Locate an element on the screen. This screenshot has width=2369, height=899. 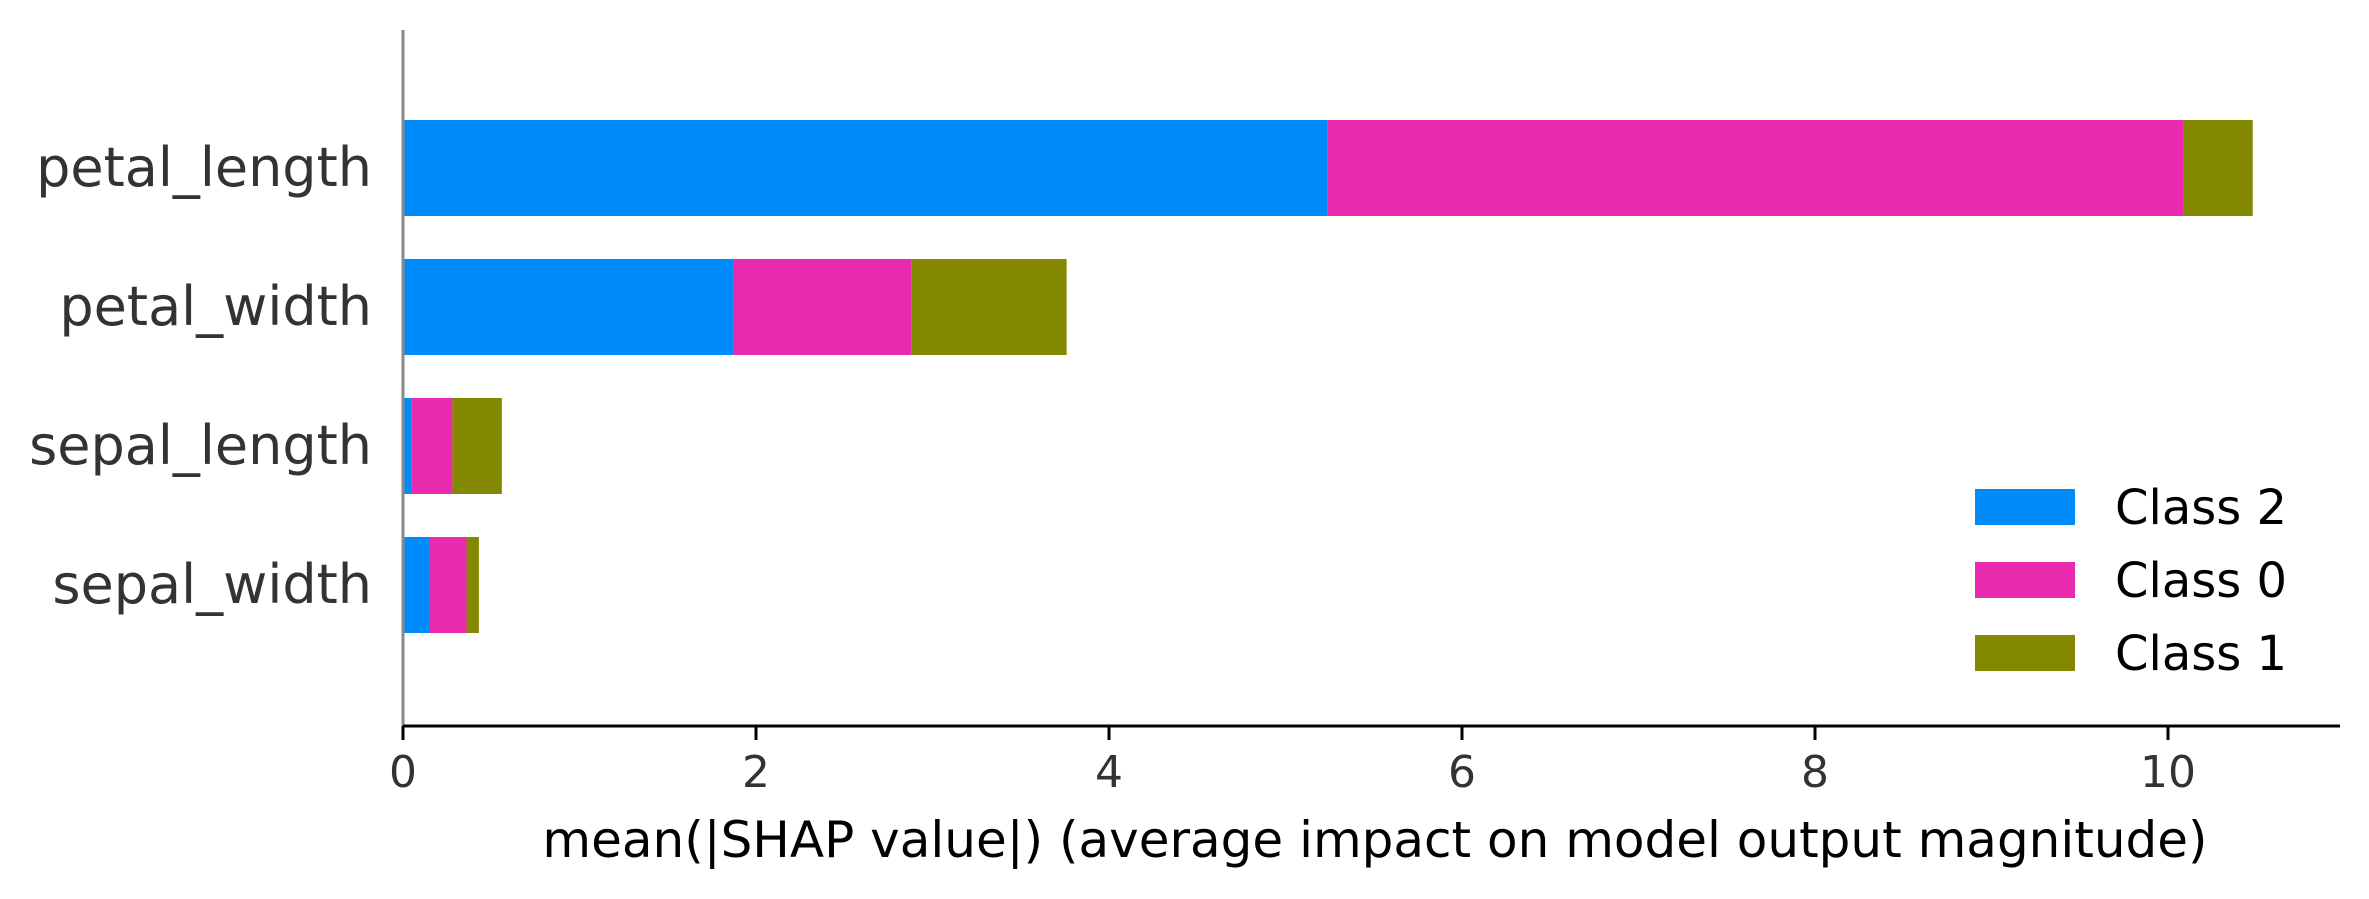
y-label-sepal-length: sepal_length is located at coordinates (200, 445).